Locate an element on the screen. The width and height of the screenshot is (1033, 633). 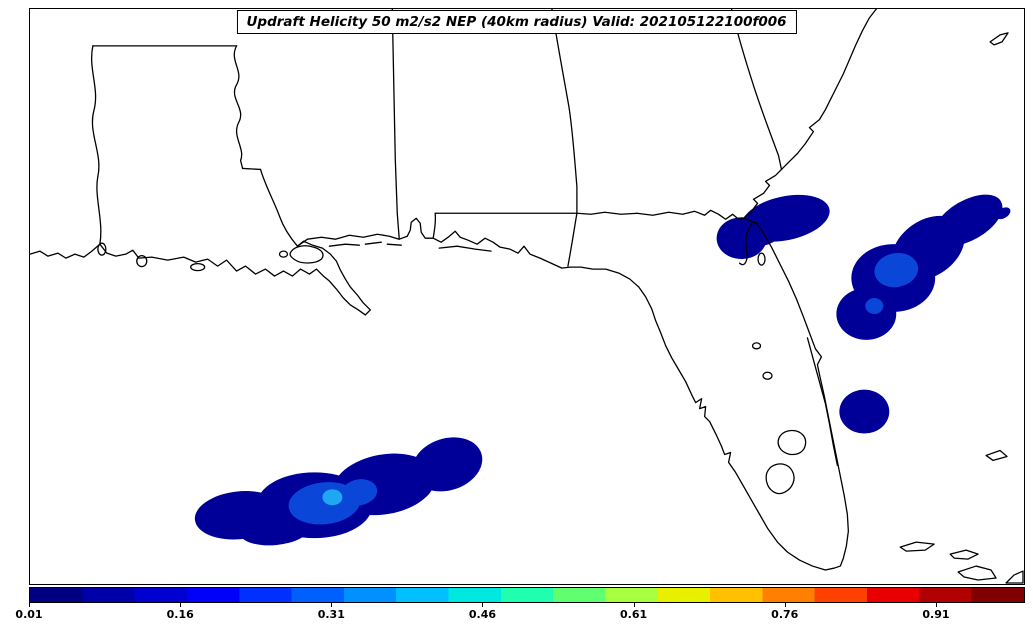
pearl-river-border is located at coordinates (279, 207).